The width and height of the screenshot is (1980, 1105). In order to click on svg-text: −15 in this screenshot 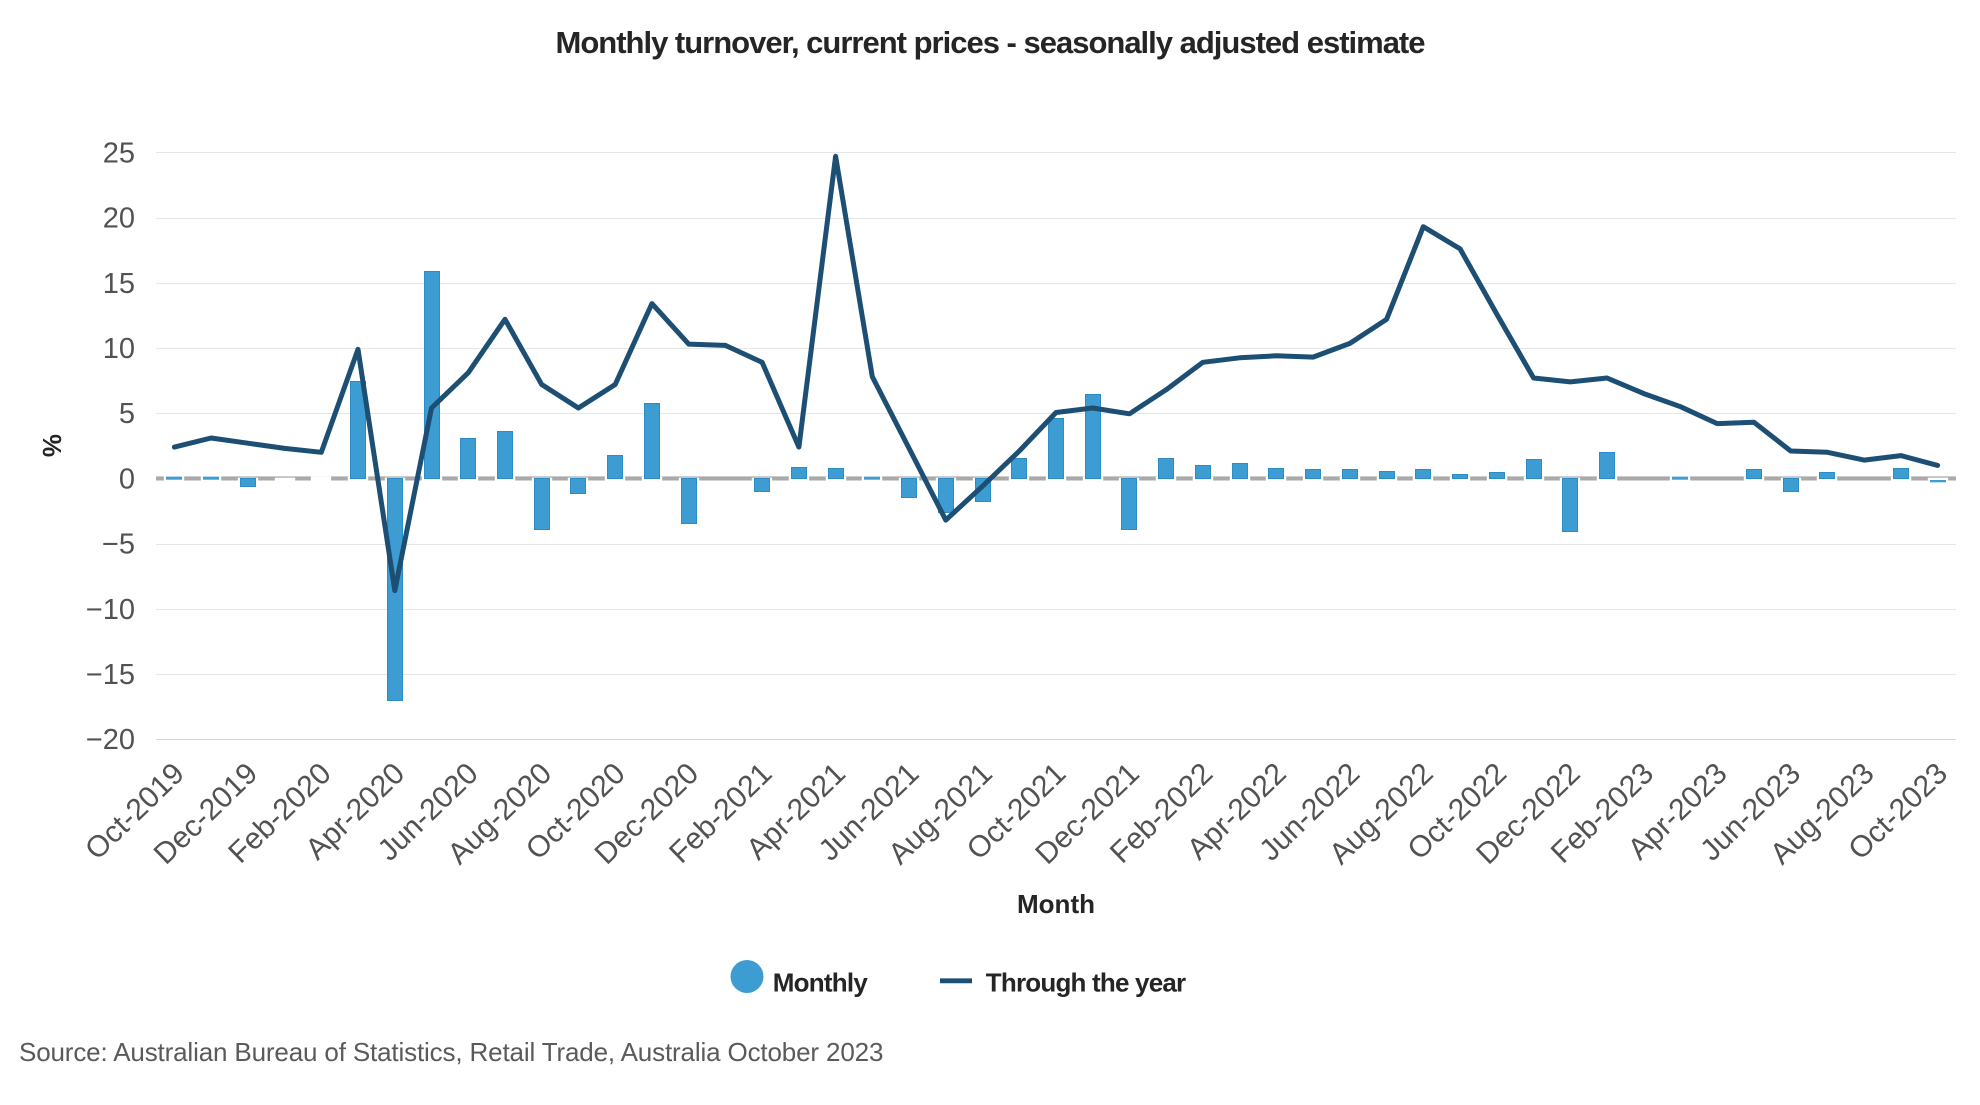, I will do `click(110, 675)`.